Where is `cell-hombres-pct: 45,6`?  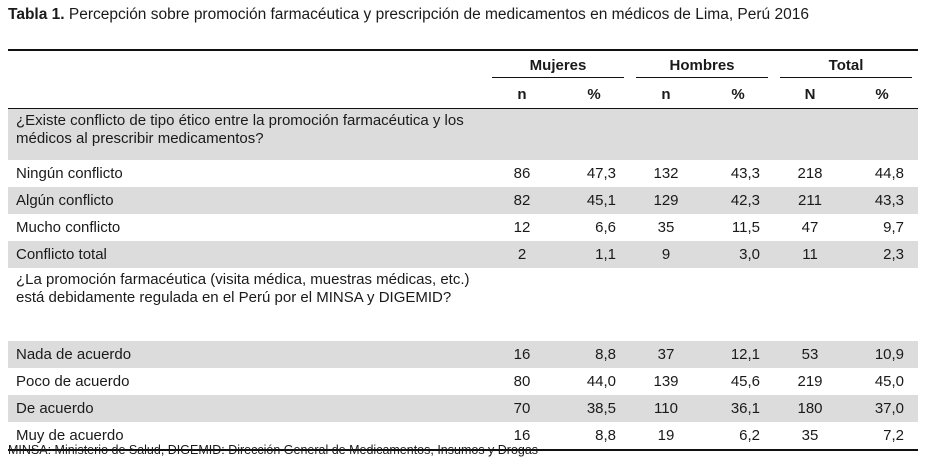
cell-hombres-pct: 45,6 is located at coordinates (745, 381).